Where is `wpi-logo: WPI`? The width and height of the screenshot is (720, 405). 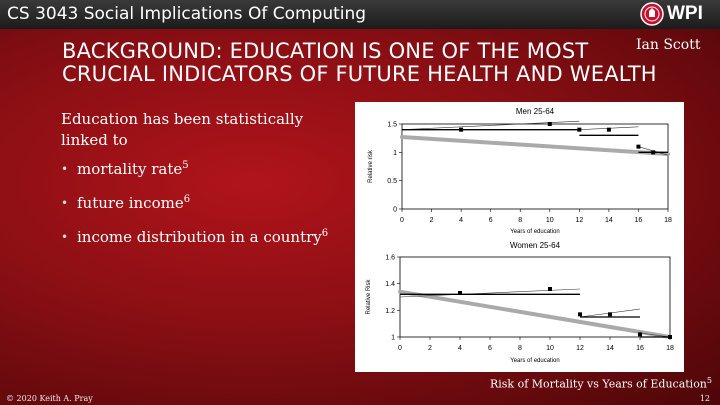
wpi-logo: WPI is located at coordinates (685, 13).